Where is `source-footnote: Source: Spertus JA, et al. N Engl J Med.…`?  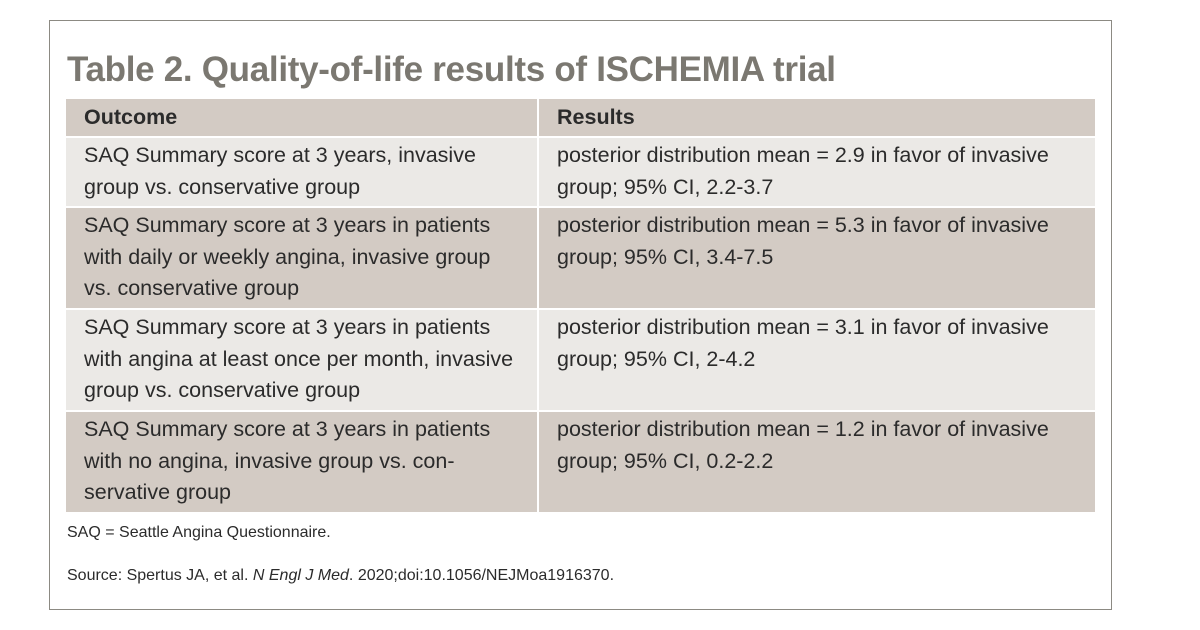
source-footnote: Source: Spertus JA, et al. N Engl J Med.… is located at coordinates (340, 576).